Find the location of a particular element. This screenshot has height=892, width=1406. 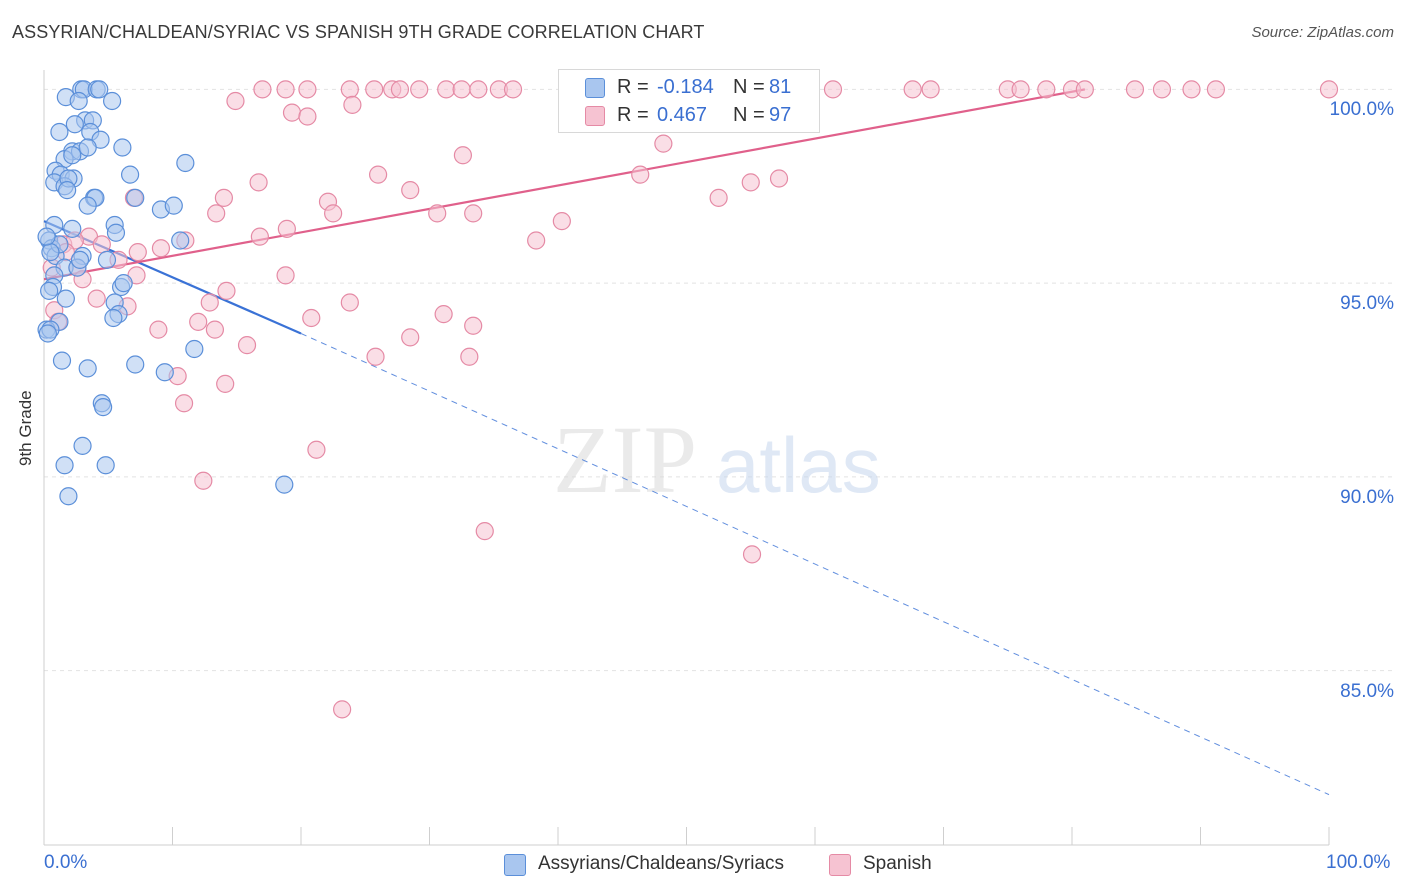

n-value-spanish: 97 is located at coordinates (780, 115).